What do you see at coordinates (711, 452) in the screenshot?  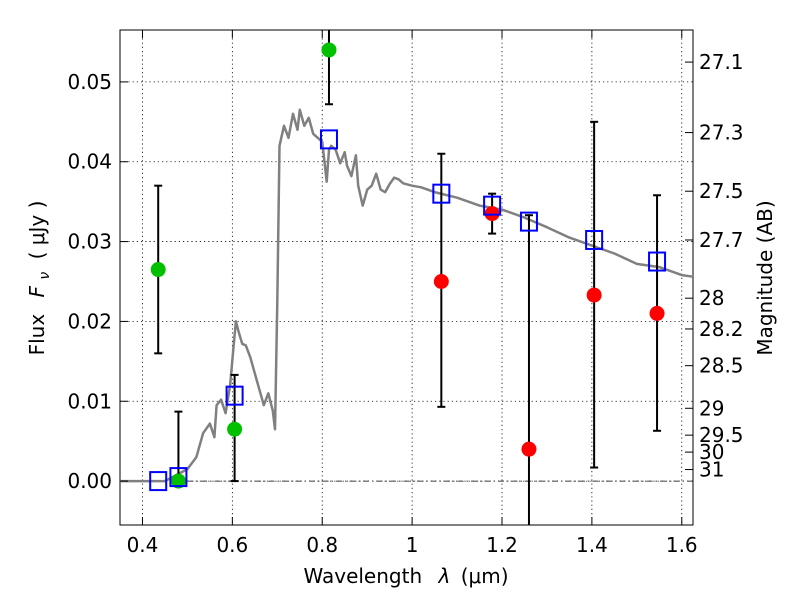 I see `mag-tick-label: 30` at bounding box center [711, 452].